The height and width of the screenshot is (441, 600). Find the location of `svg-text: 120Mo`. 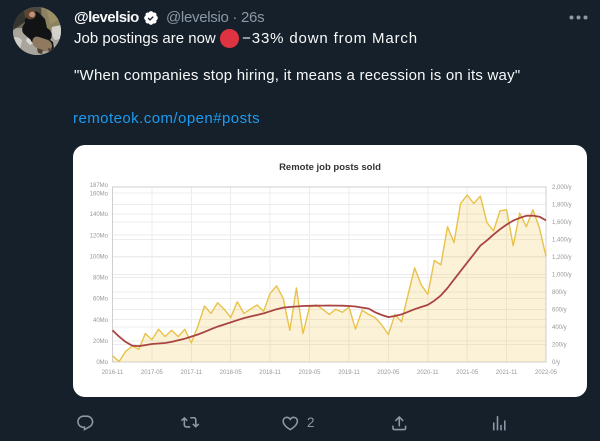

svg-text: 120Mo is located at coordinates (99, 236).